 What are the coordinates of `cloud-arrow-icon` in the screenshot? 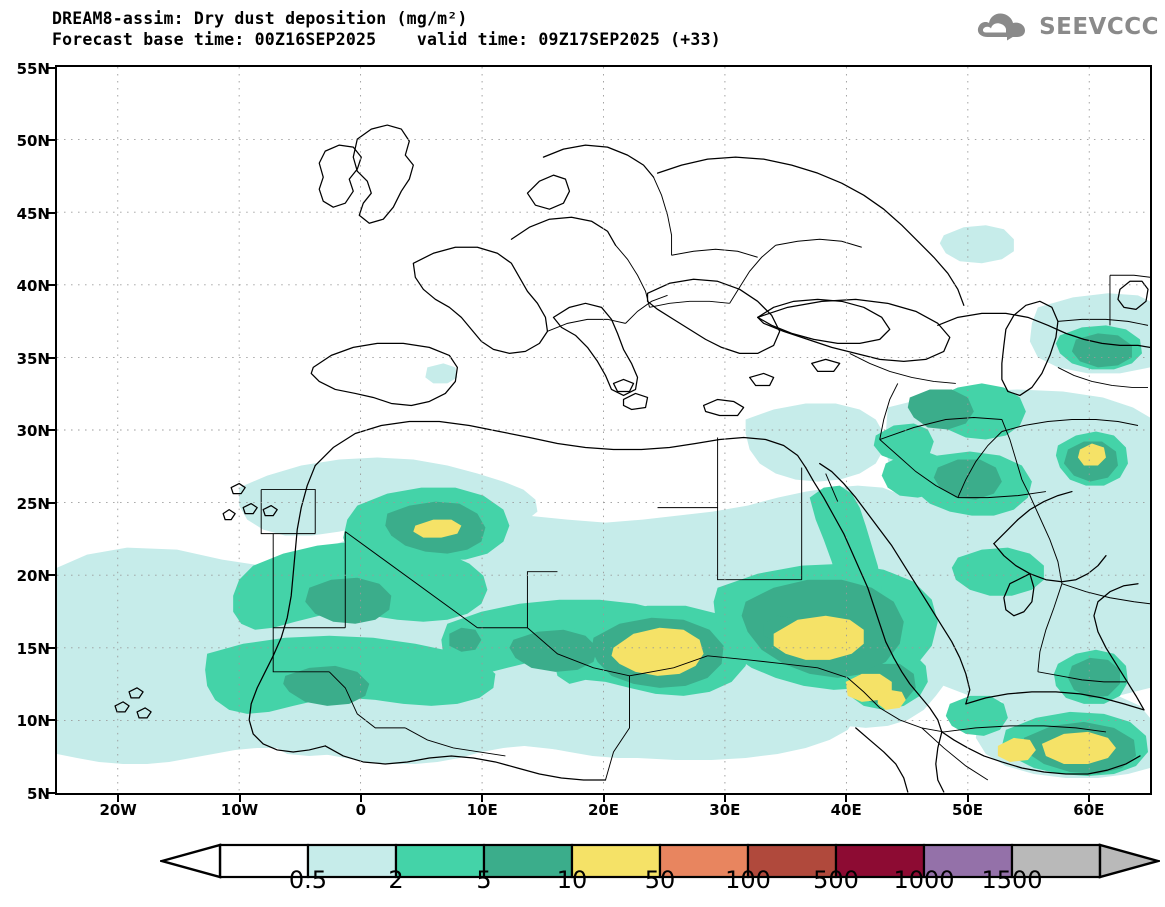 It's located at (1001, 27).